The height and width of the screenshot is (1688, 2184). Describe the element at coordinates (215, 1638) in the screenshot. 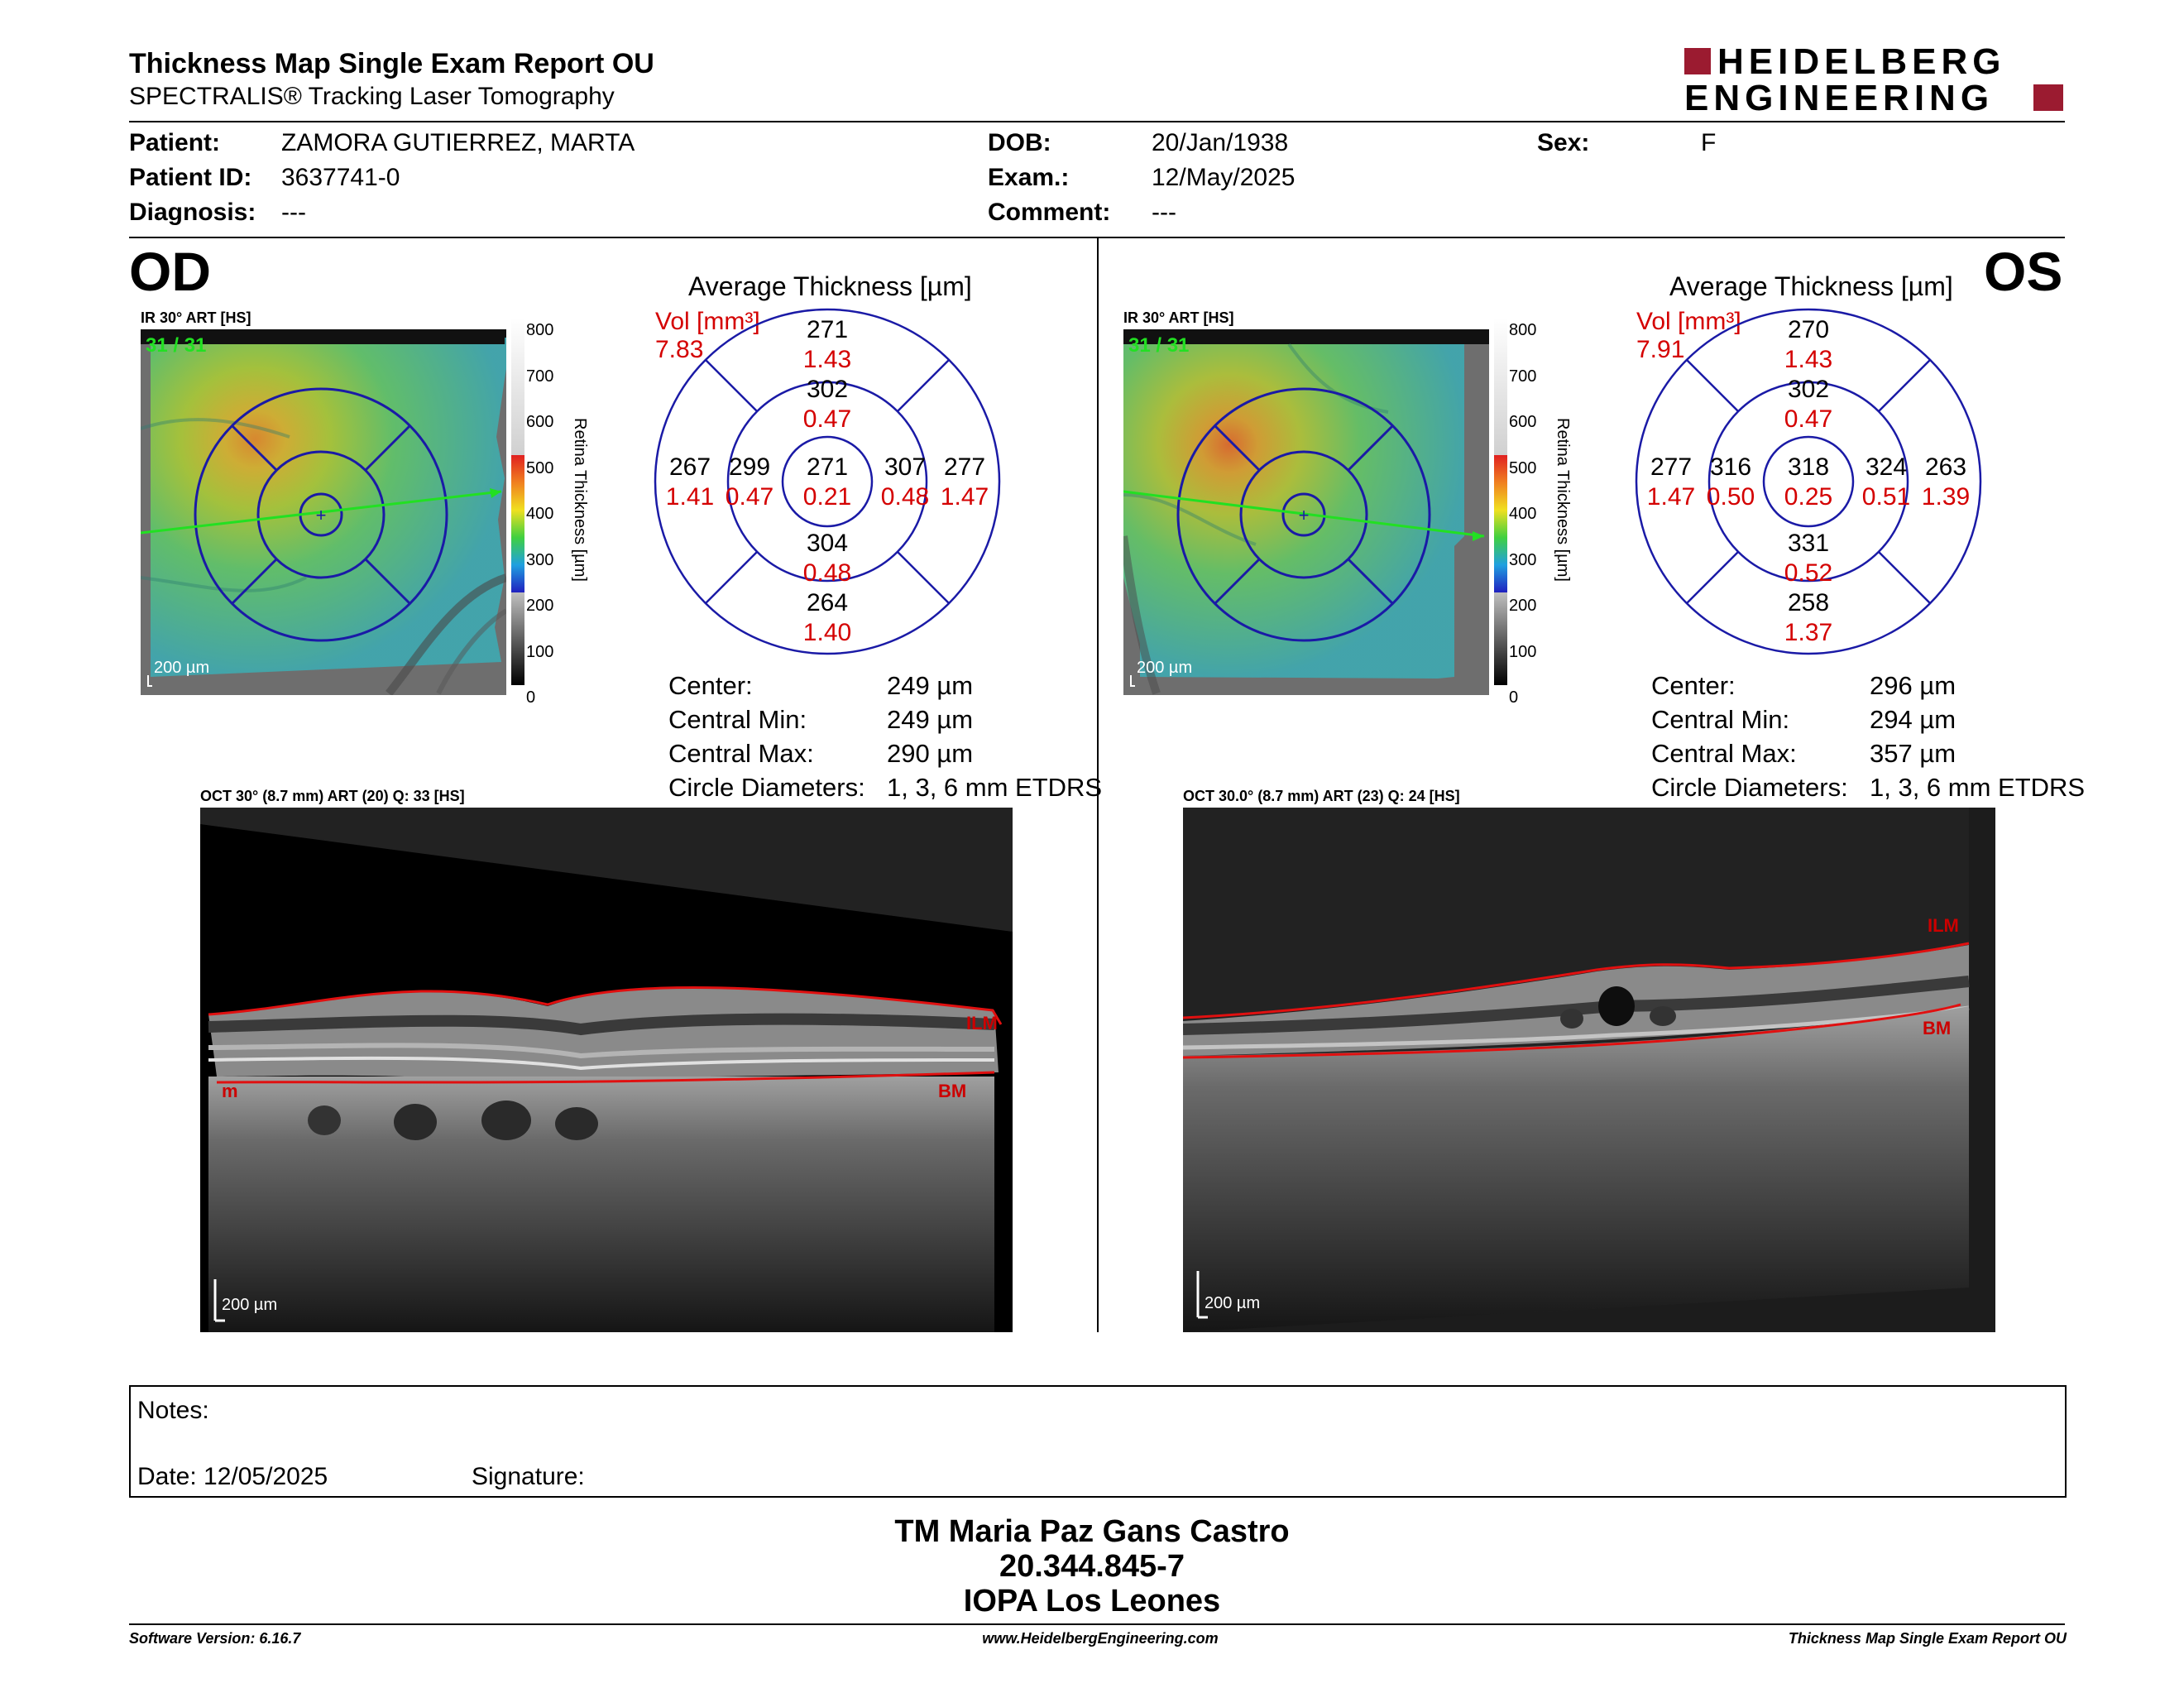

I see `footer-software-version: Software Version: 6.16.7` at that location.